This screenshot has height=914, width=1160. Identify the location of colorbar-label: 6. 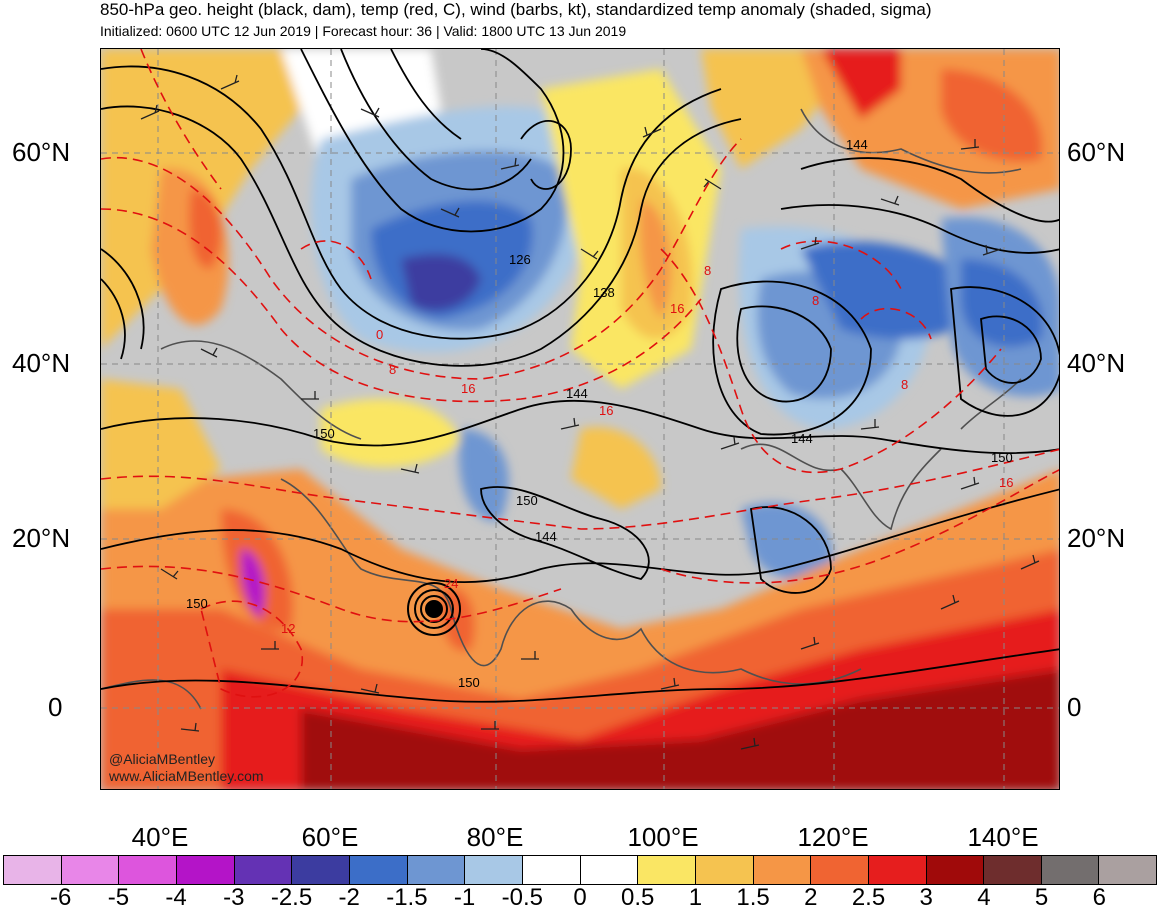
(1099, 897).